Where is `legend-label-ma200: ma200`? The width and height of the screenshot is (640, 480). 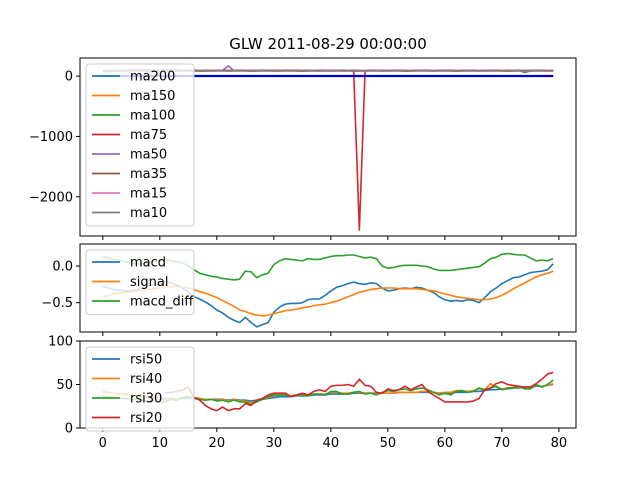 legend-label-ma200: ma200 is located at coordinates (152, 77).